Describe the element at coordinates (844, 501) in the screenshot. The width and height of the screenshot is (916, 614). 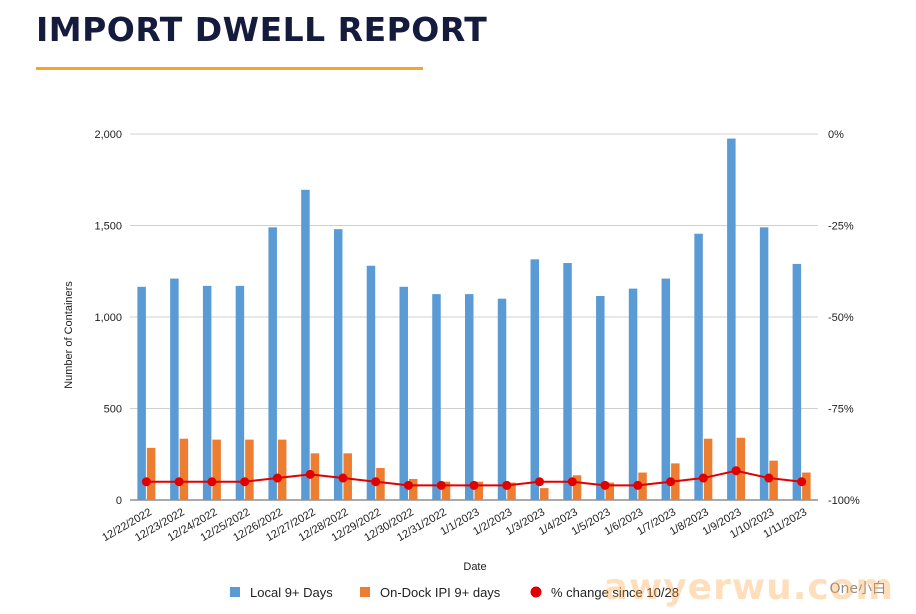
I see `y2-tick-label: -100%` at that location.